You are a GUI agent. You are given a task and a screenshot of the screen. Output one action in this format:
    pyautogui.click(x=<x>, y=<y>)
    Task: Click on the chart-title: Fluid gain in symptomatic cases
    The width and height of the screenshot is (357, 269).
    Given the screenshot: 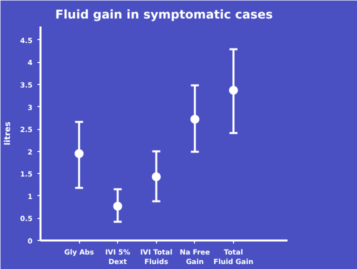 What is the action you would take?
    pyautogui.click(x=164, y=15)
    